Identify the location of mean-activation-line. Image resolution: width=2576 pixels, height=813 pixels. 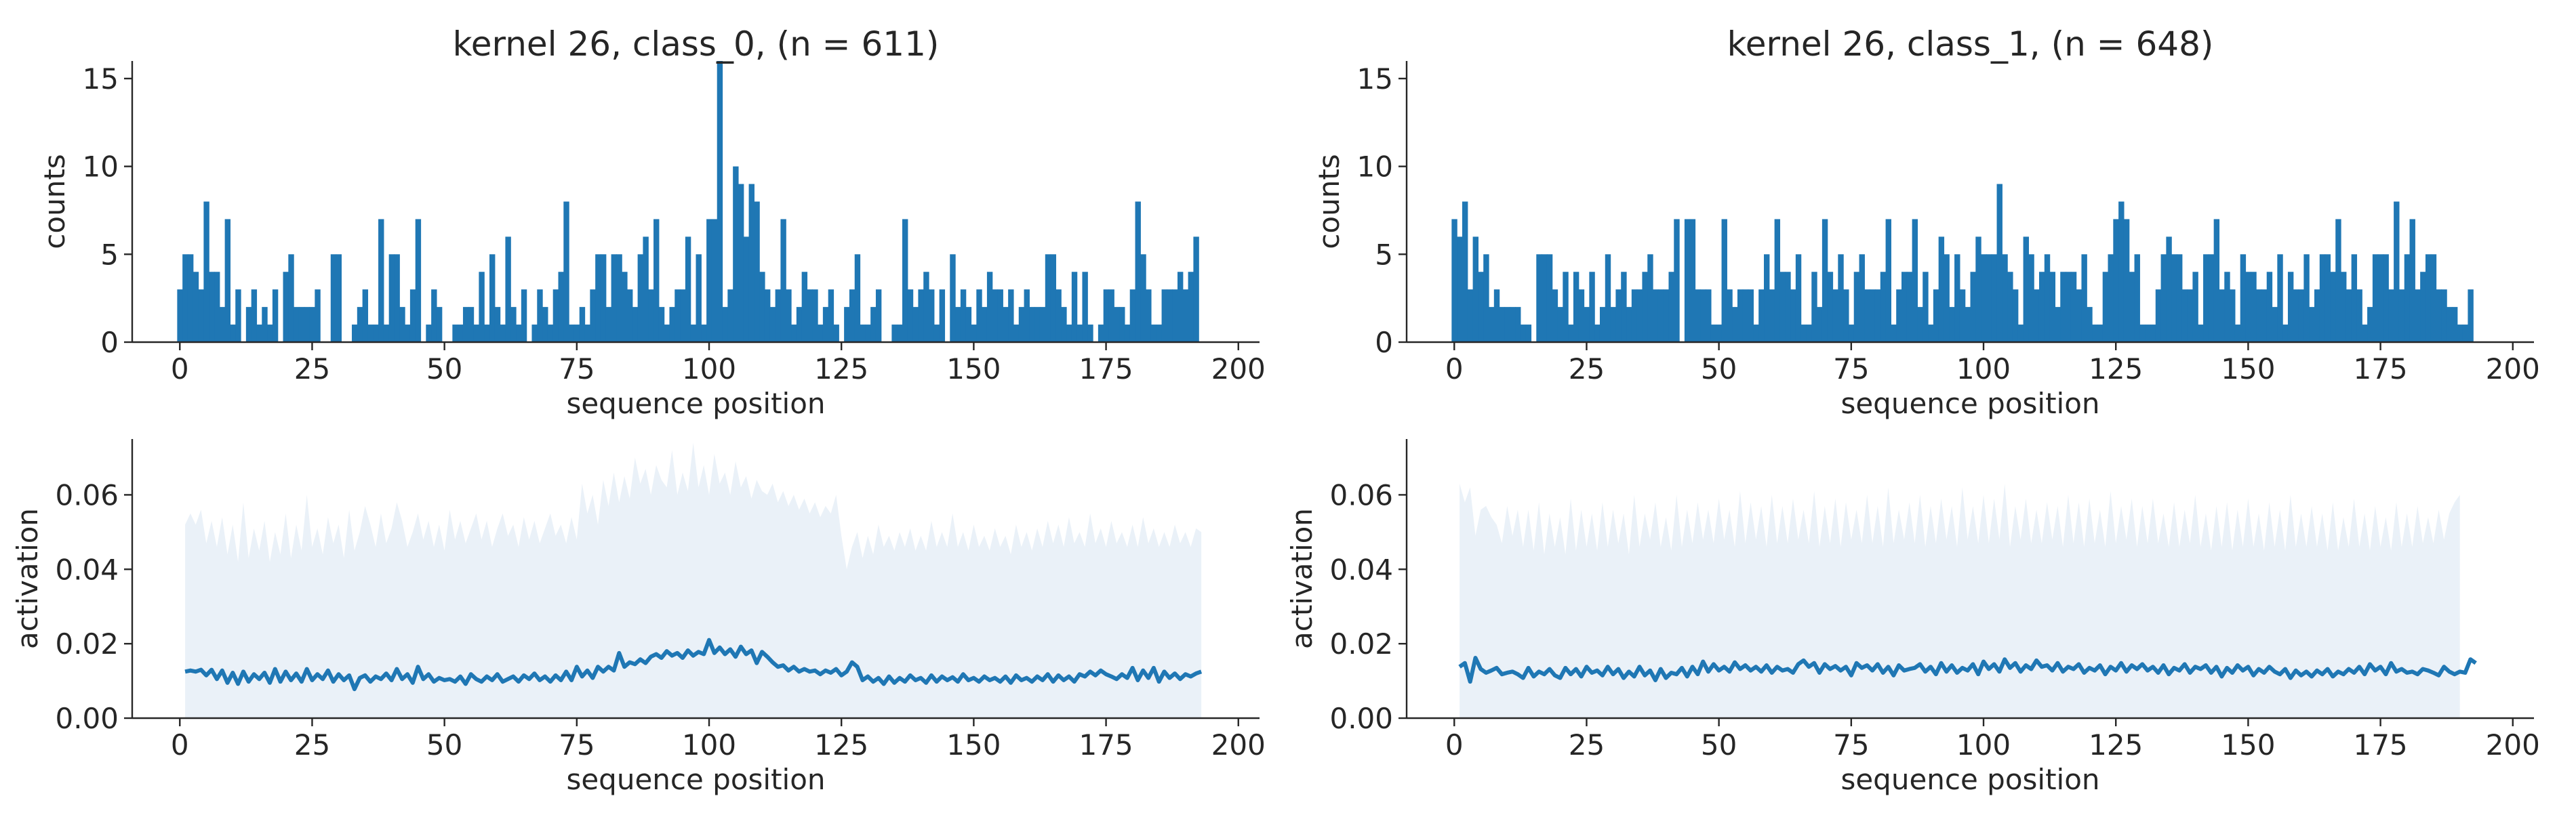
(1967, 670).